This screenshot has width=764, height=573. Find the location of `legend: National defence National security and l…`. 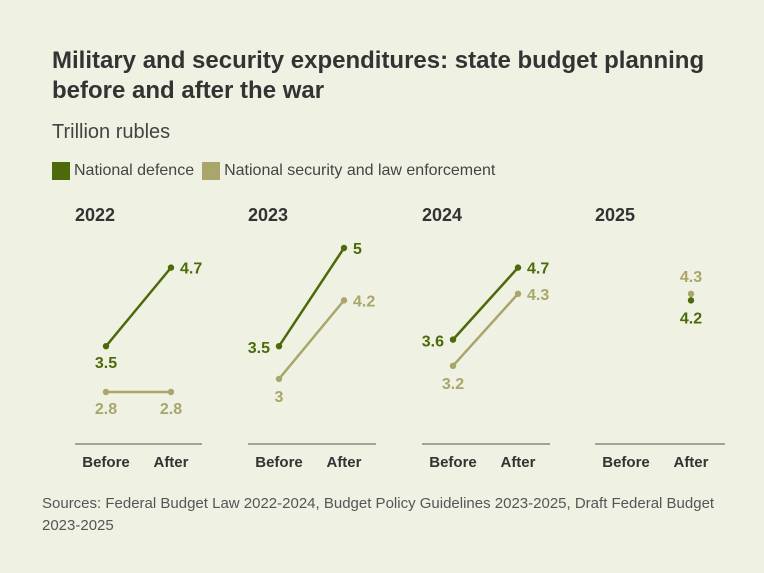

legend: National defence National security and l… is located at coordinates (277, 171).